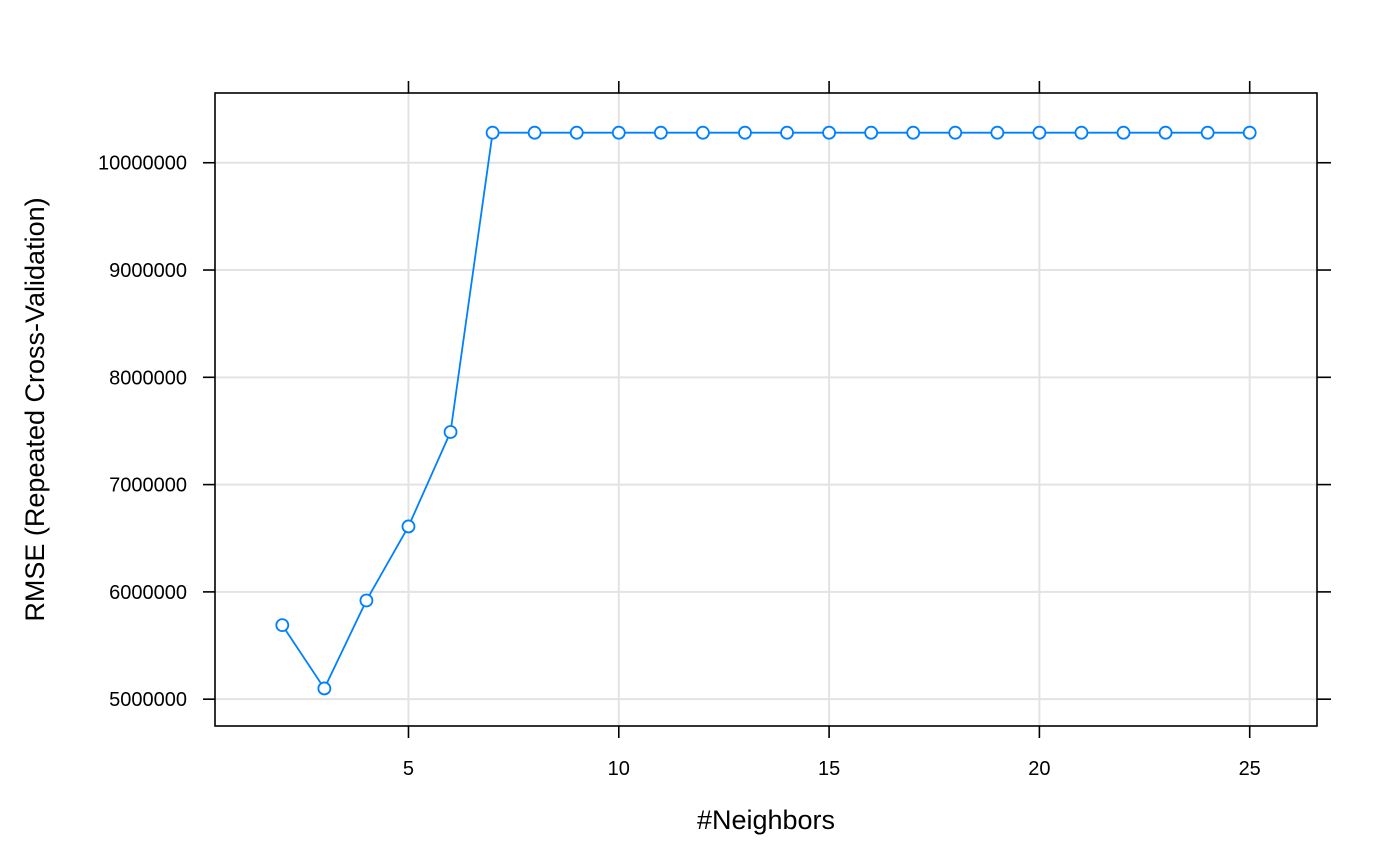  I want to click on y-tick-label: 5000000, so click(148, 700).